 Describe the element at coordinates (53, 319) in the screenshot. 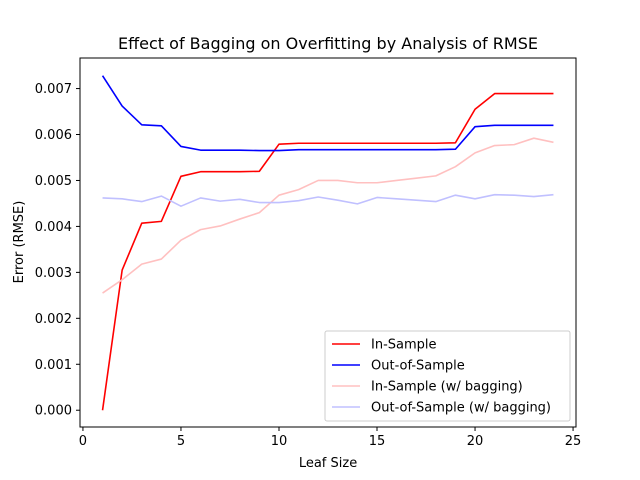

I see `y-tick-label: 0.002` at that location.